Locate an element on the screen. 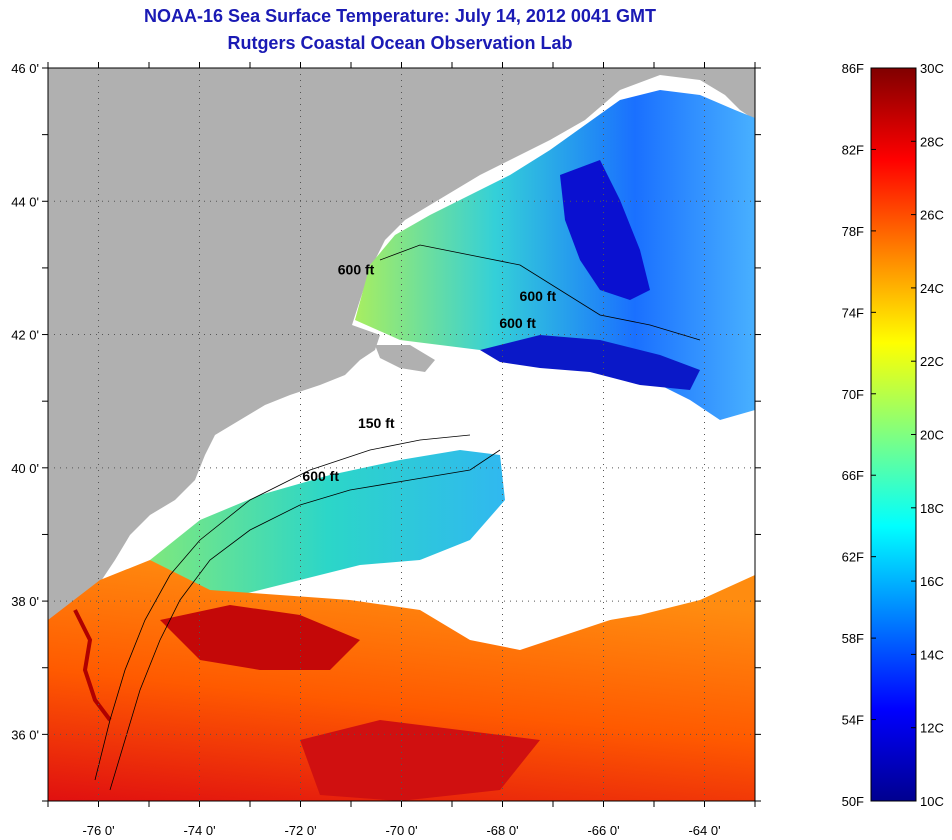 Image resolution: width=952 pixels, height=840 pixels. warm-core-sst is located at coordinates (260, 637).